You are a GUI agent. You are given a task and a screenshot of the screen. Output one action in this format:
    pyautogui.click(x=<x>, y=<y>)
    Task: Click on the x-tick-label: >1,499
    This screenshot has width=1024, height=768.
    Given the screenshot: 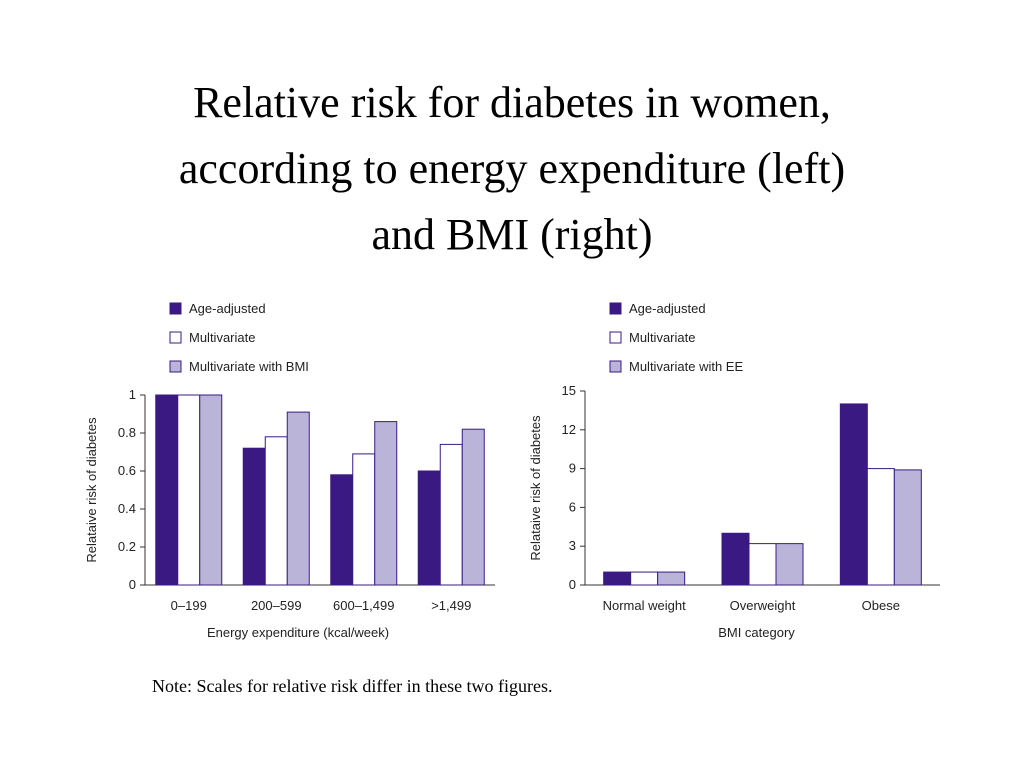 What is the action you would take?
    pyautogui.click(x=451, y=605)
    